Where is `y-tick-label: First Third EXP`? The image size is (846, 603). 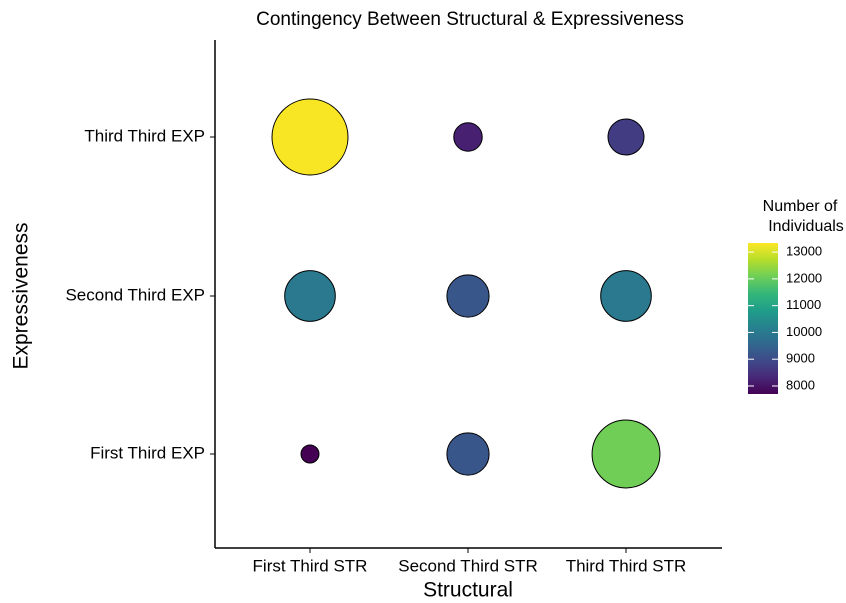 y-tick-label: First Third EXP is located at coordinates (147, 452).